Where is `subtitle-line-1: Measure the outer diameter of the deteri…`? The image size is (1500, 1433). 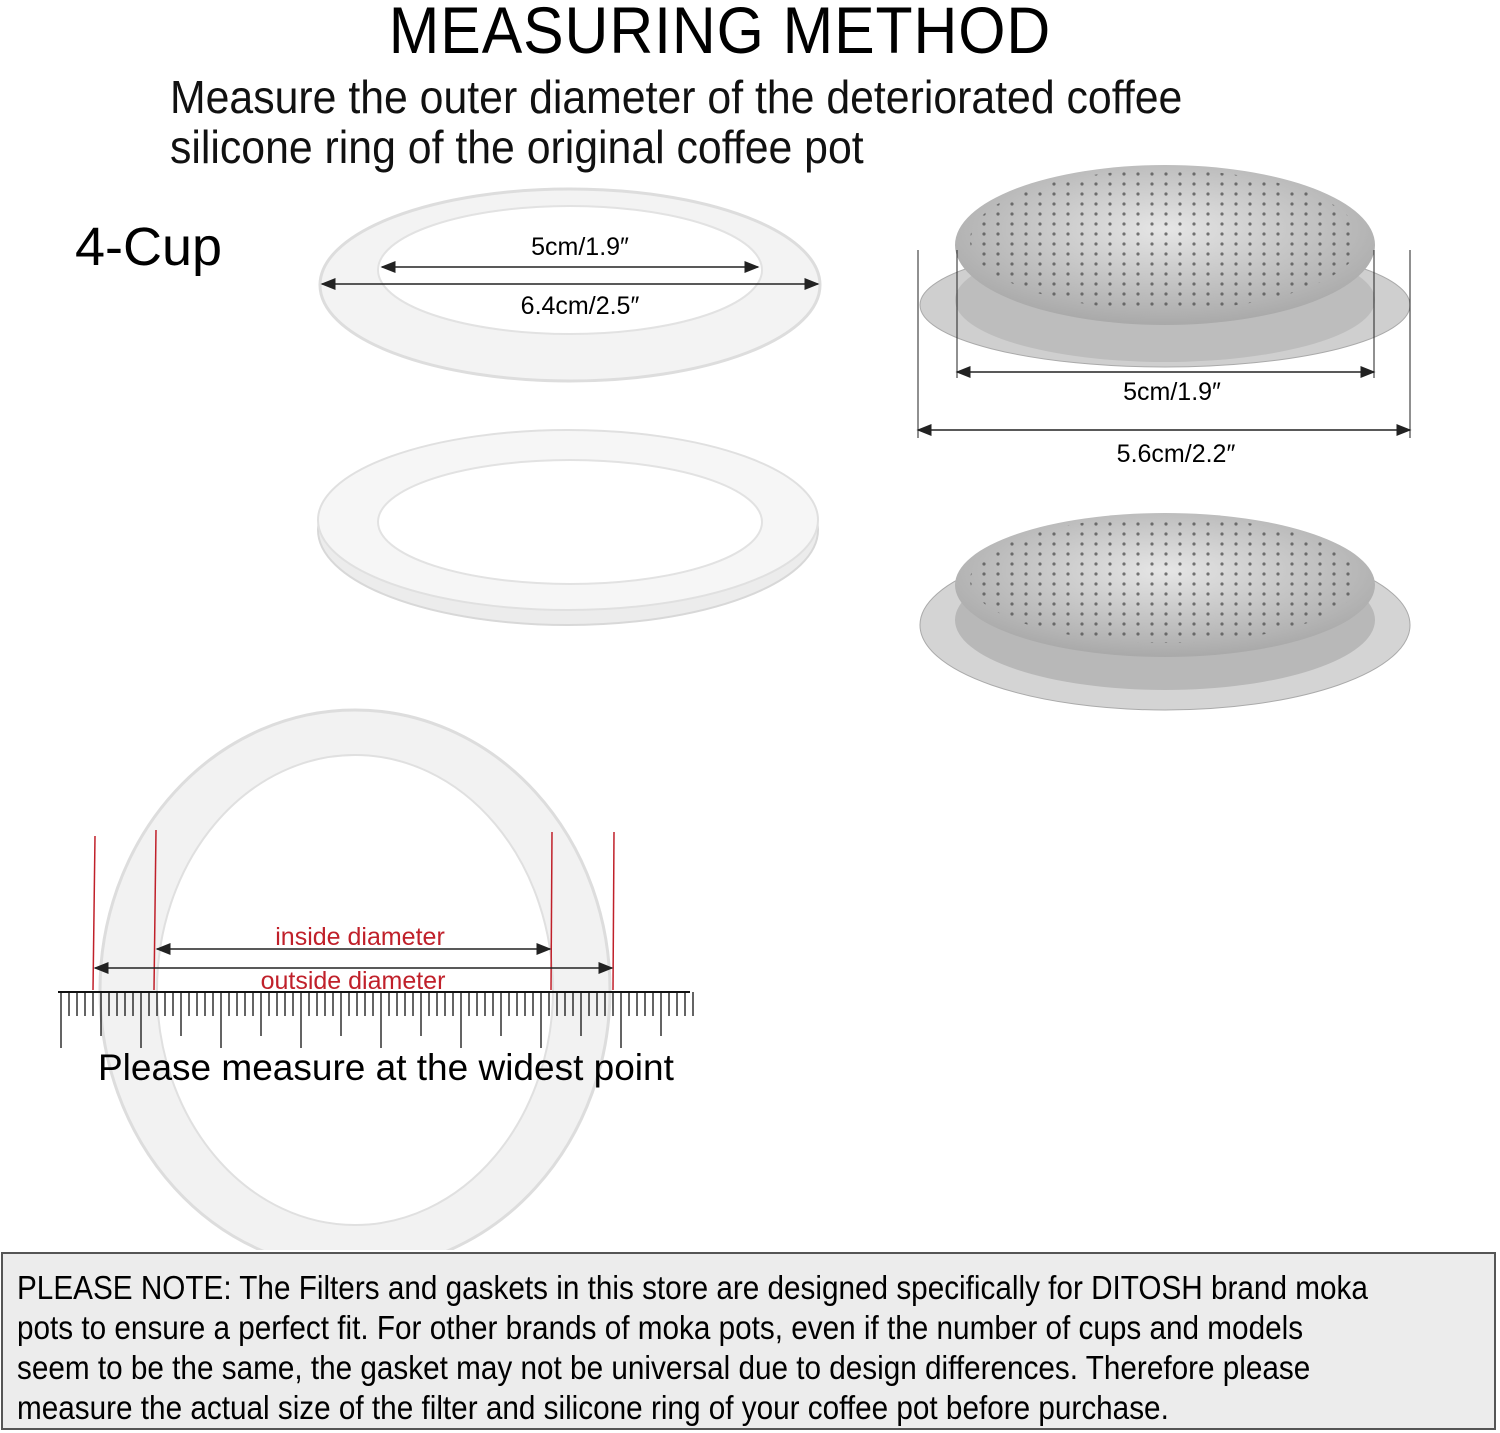 subtitle-line-1: Measure the outer diameter of the deteri… is located at coordinates (676, 97).